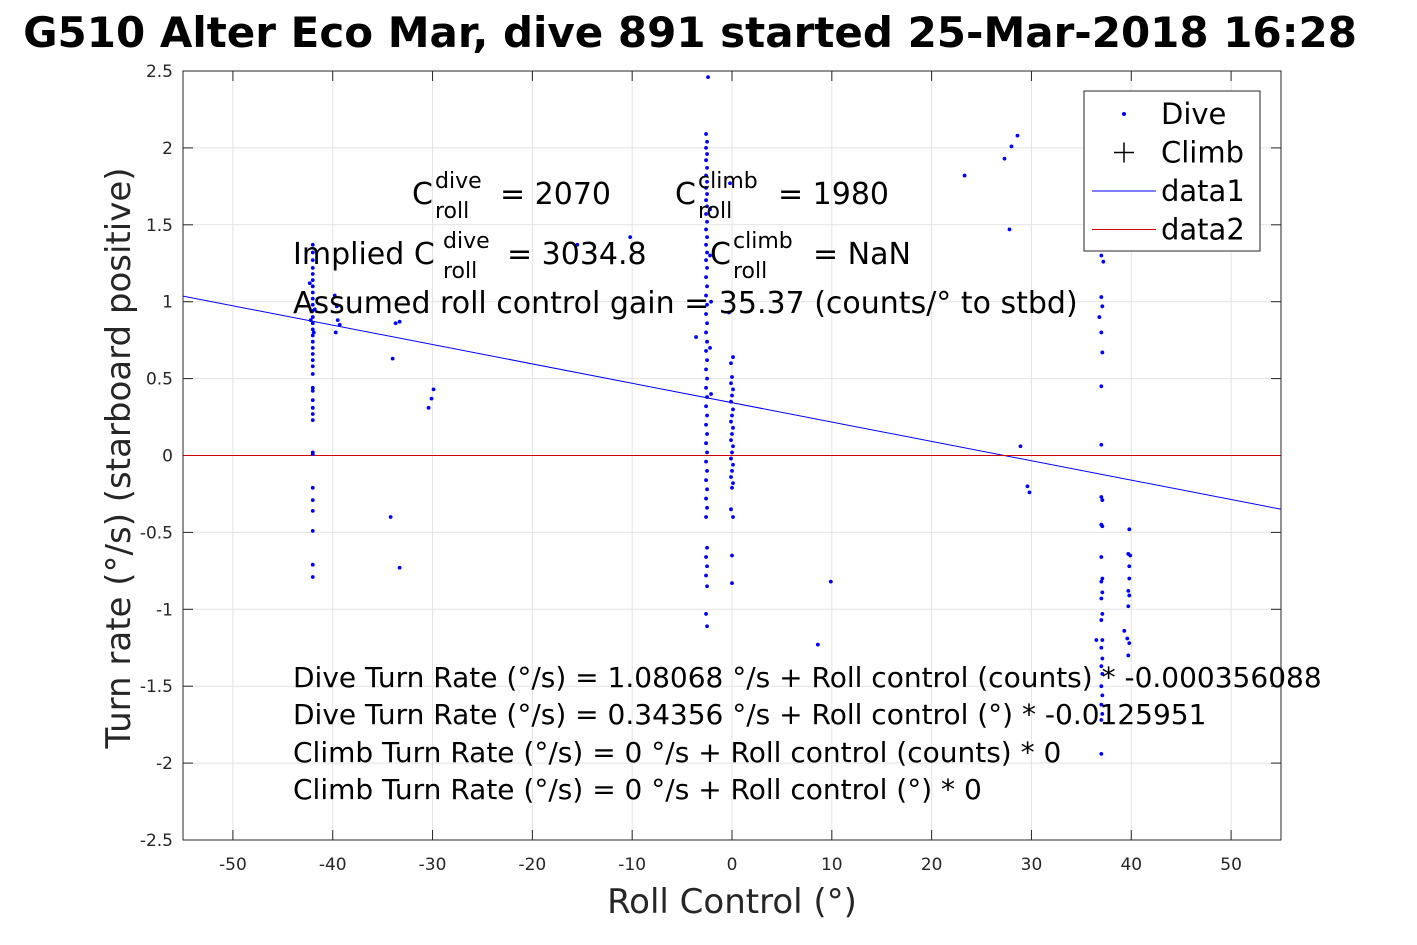 This screenshot has width=1417, height=945. What do you see at coordinates (333, 865) in the screenshot?
I see `x-tick-label: -40` at bounding box center [333, 865].